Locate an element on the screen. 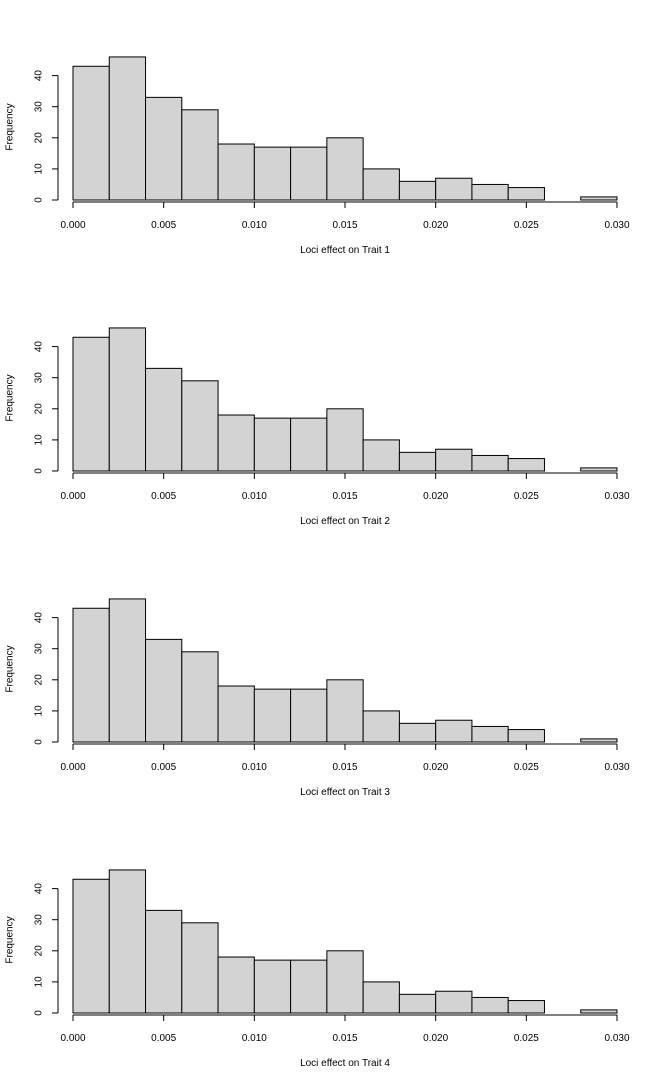 This screenshot has width=666, height=1083. panel-2-x-axis-title: Loci effect on Trait 2 is located at coordinates (345, 521).